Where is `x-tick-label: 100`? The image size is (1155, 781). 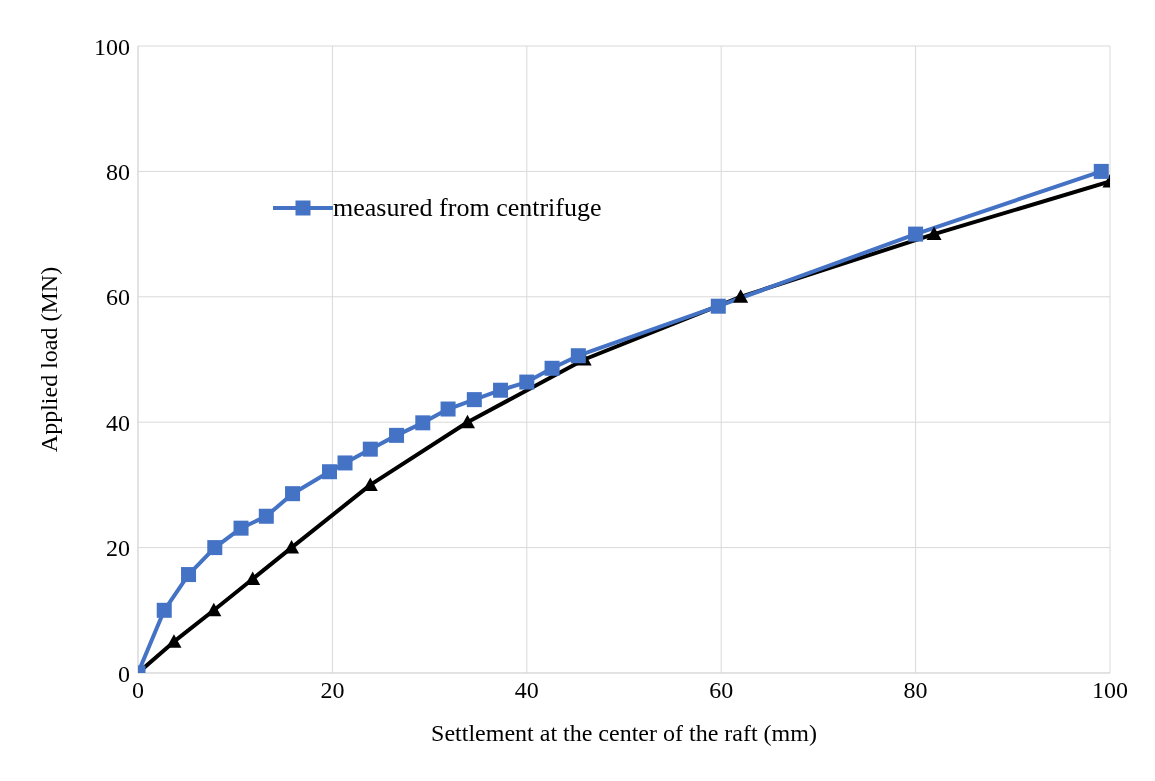 x-tick-label: 100 is located at coordinates (1110, 690).